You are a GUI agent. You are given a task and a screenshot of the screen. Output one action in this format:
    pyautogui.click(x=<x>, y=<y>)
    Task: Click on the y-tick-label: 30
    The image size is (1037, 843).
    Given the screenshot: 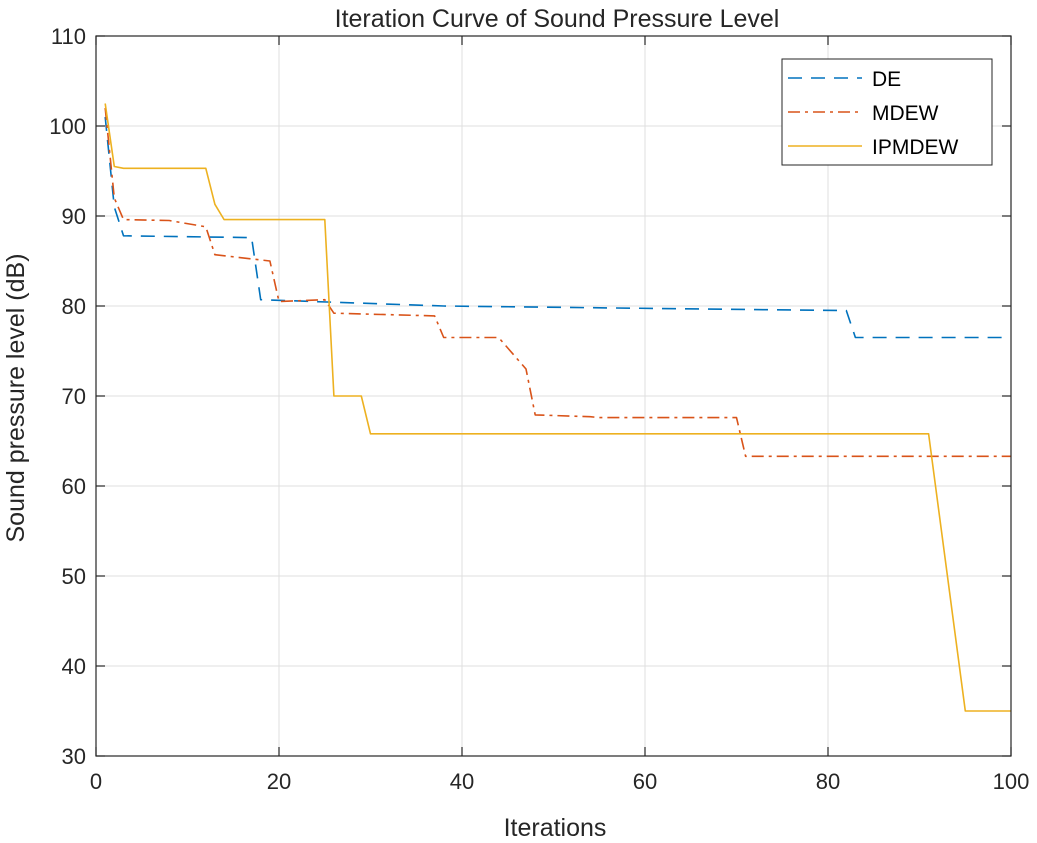 What is the action you would take?
    pyautogui.click(x=74, y=756)
    